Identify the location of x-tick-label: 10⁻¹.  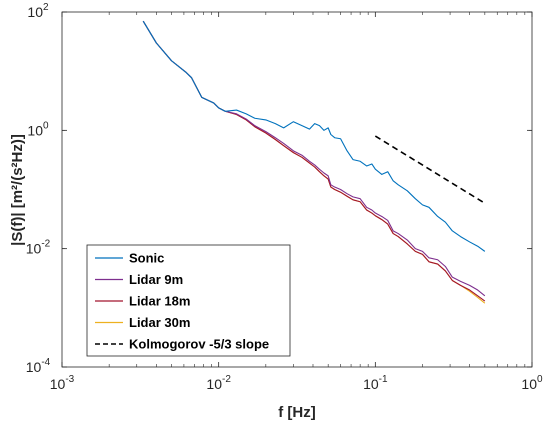
(375, 383).